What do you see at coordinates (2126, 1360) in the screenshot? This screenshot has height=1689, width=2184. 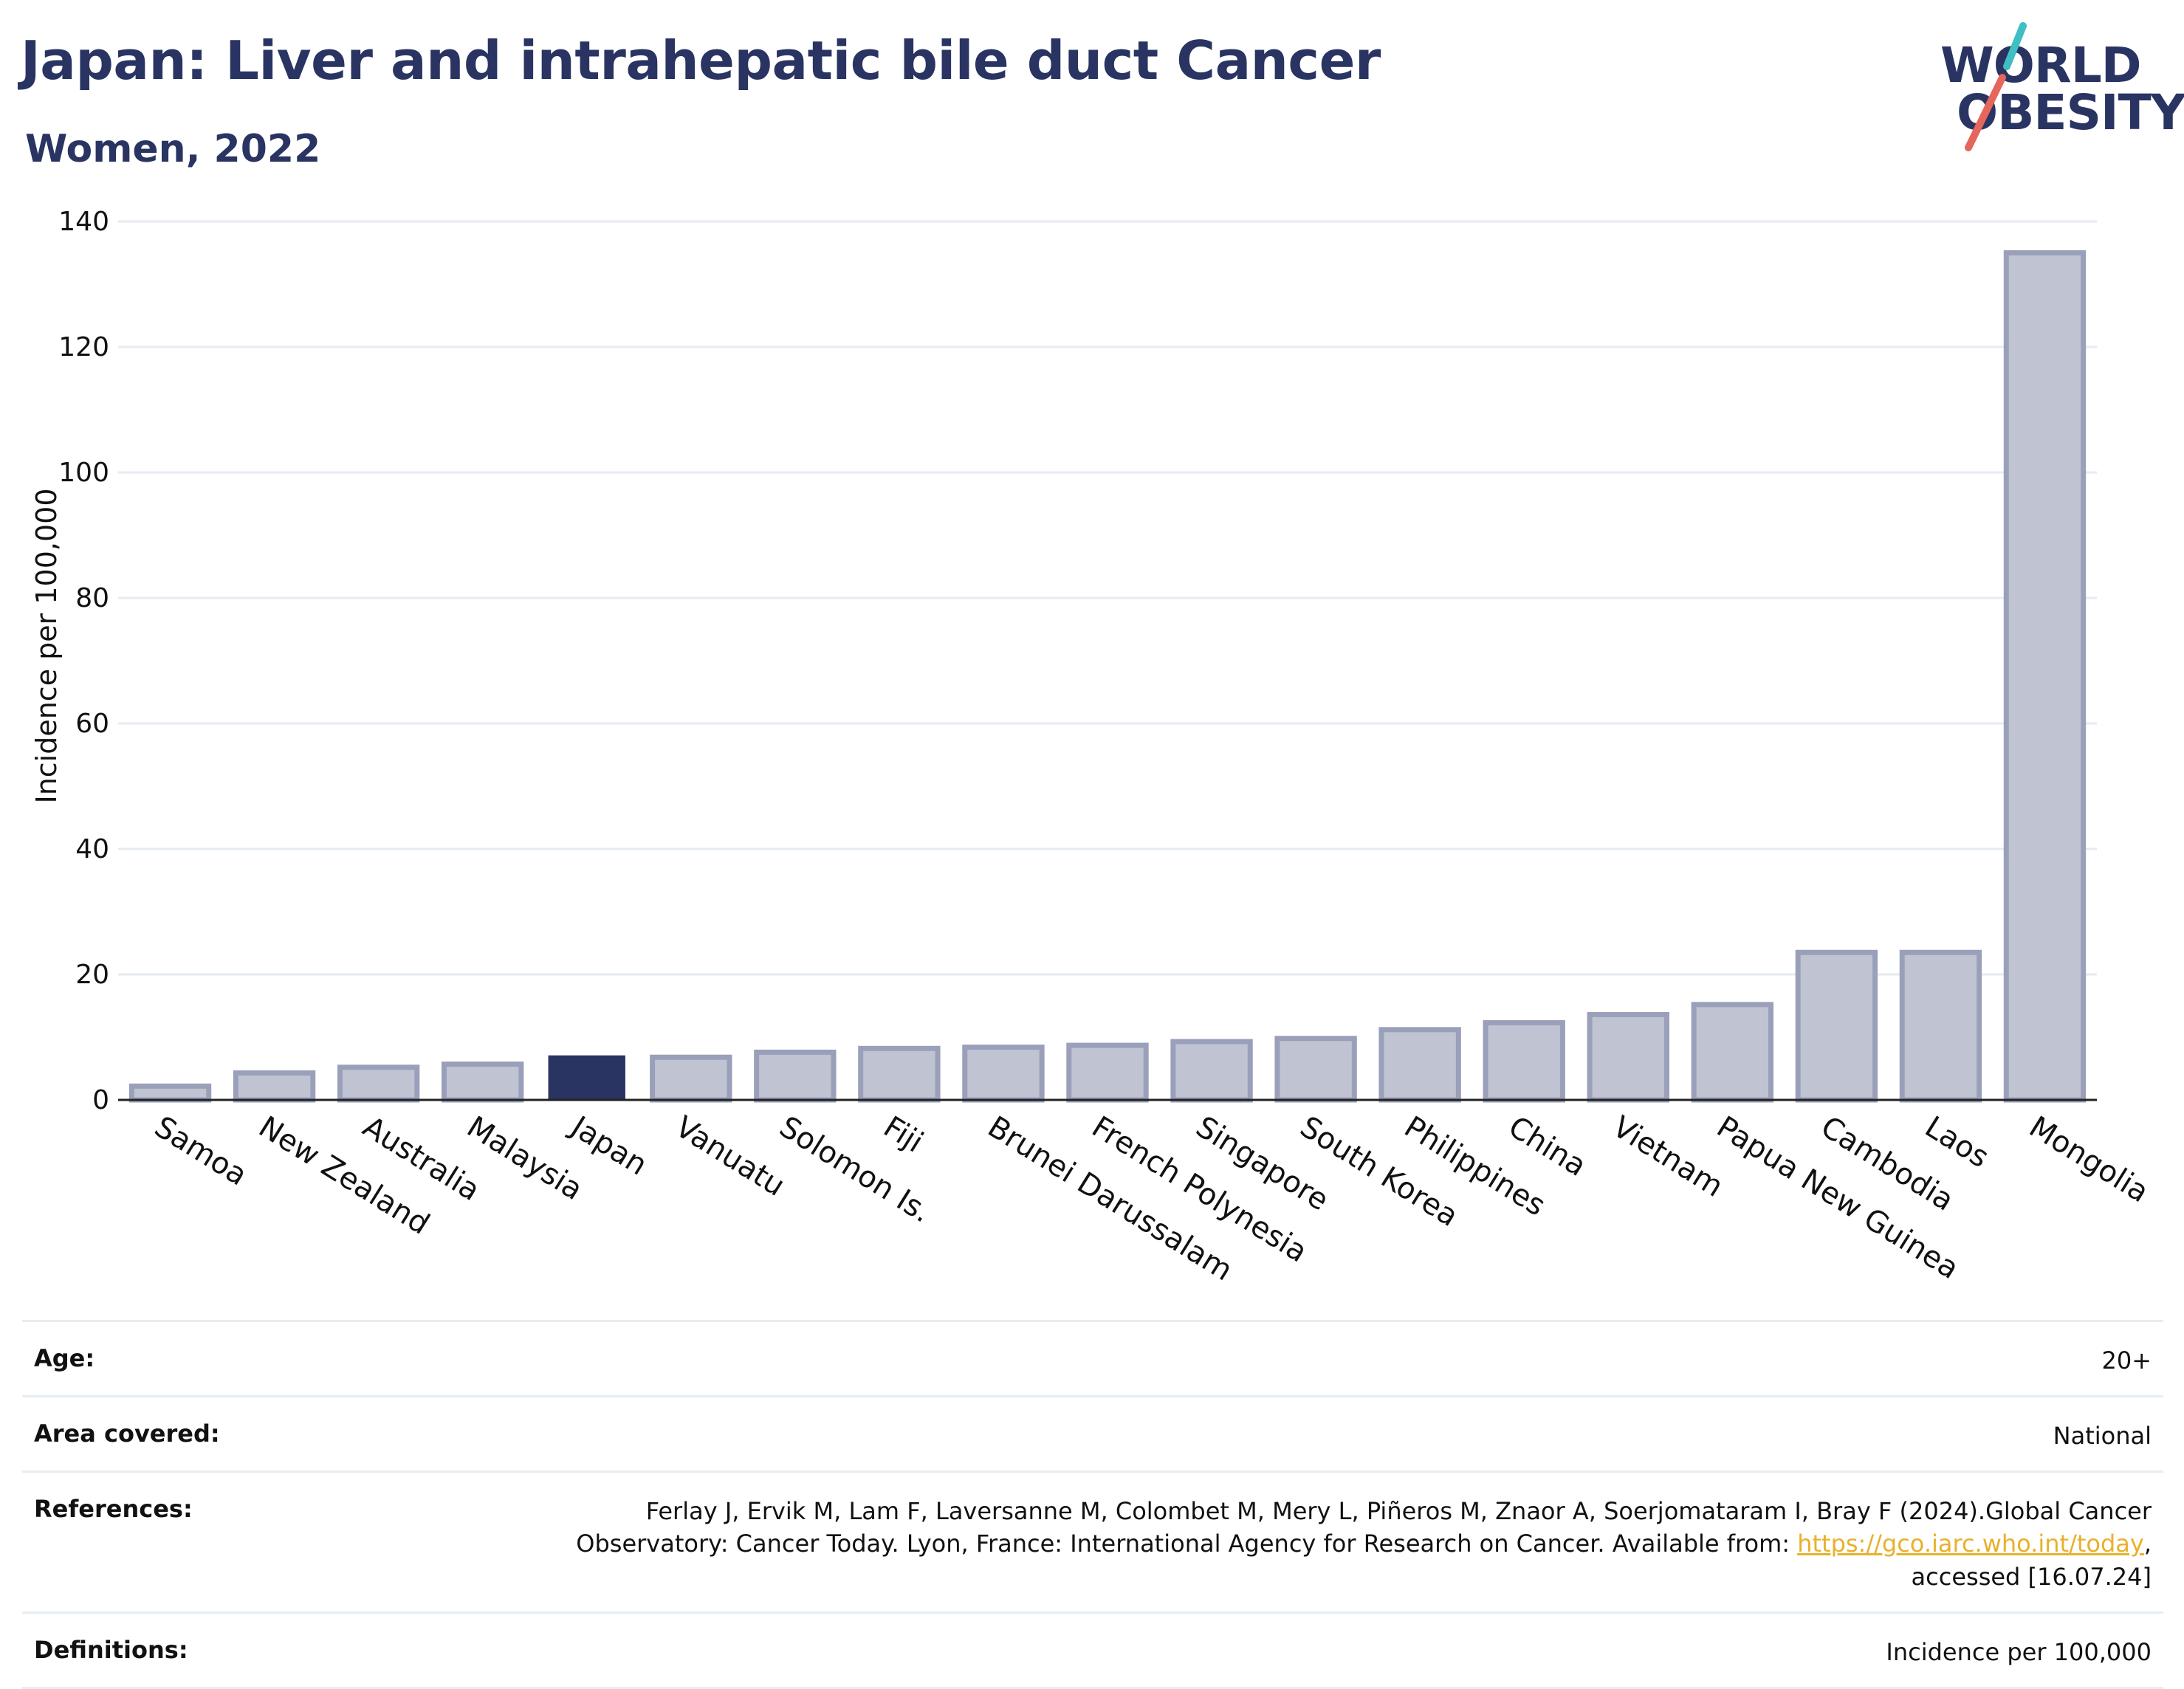 I see `meta-value-age: 20+` at bounding box center [2126, 1360].